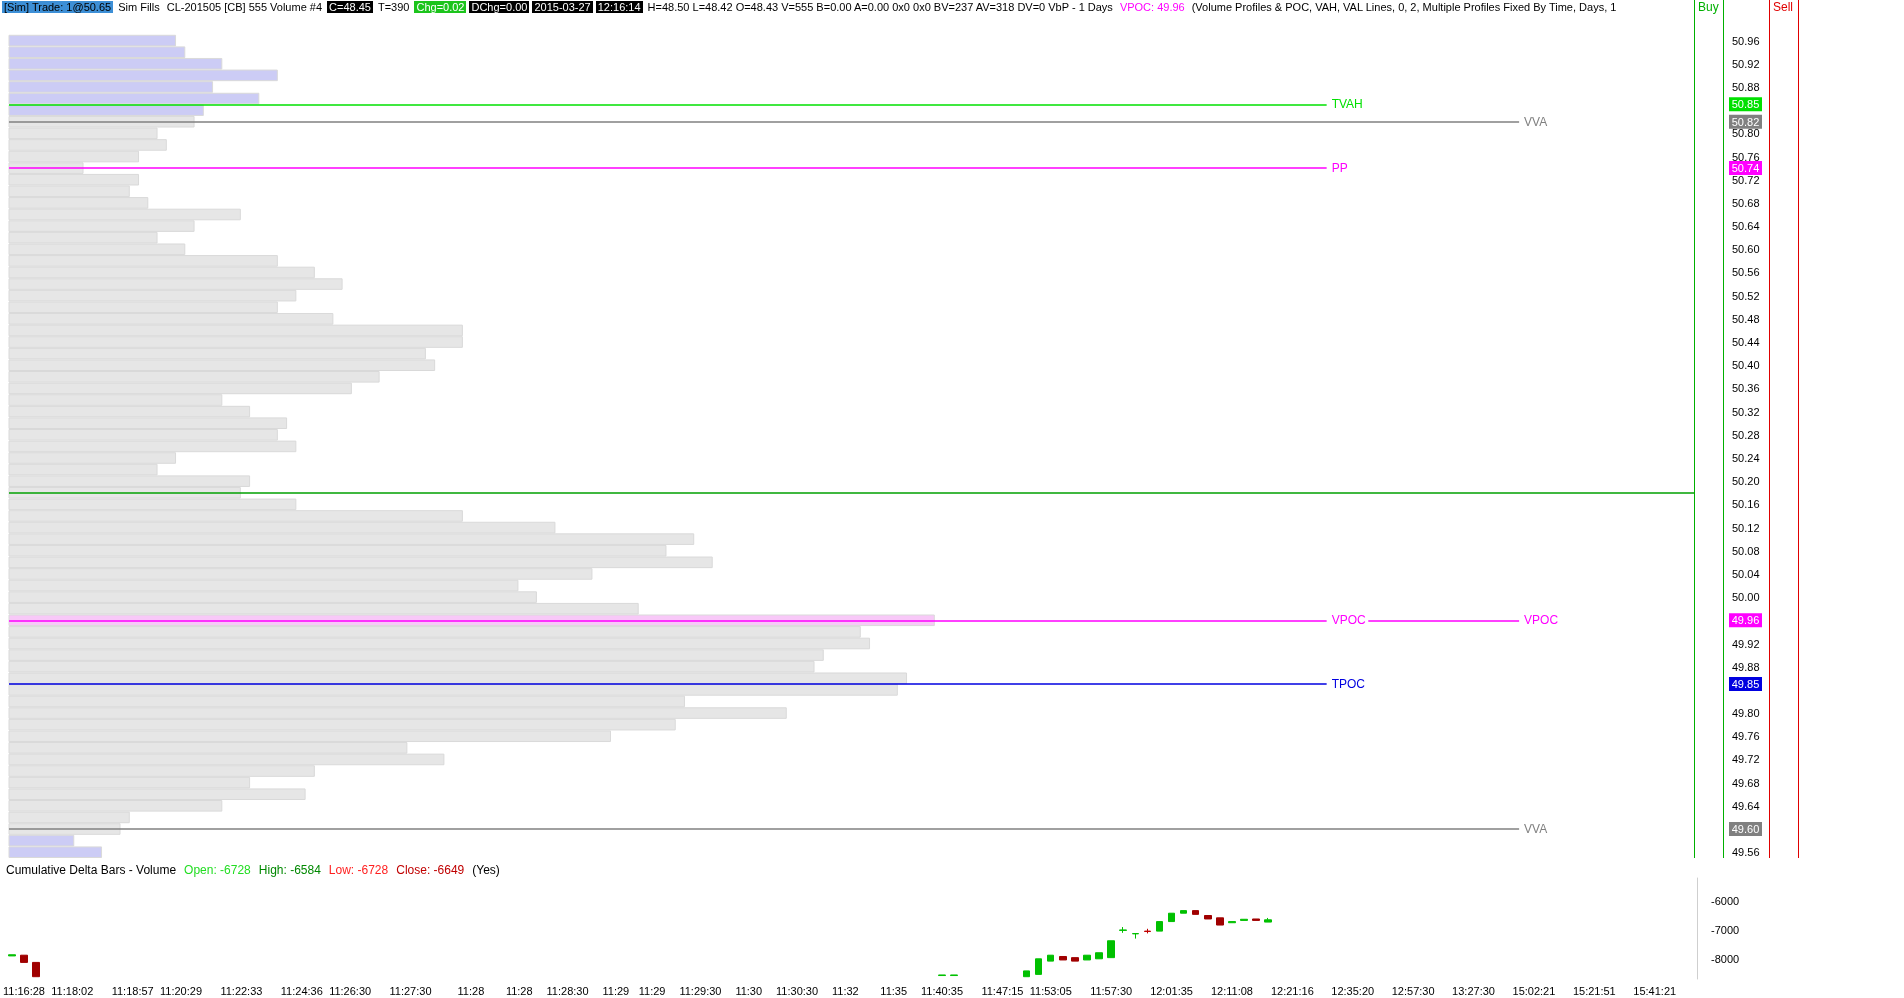 This screenshot has height=998, width=1904. I want to click on y-tick-label: 50.40, so click(1746, 365).